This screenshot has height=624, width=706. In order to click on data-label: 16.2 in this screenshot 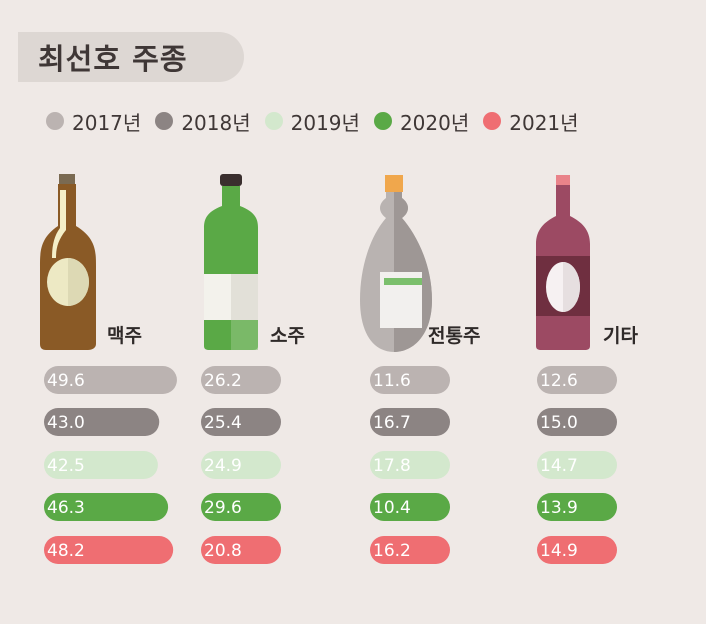, I will do `click(392, 551)`.